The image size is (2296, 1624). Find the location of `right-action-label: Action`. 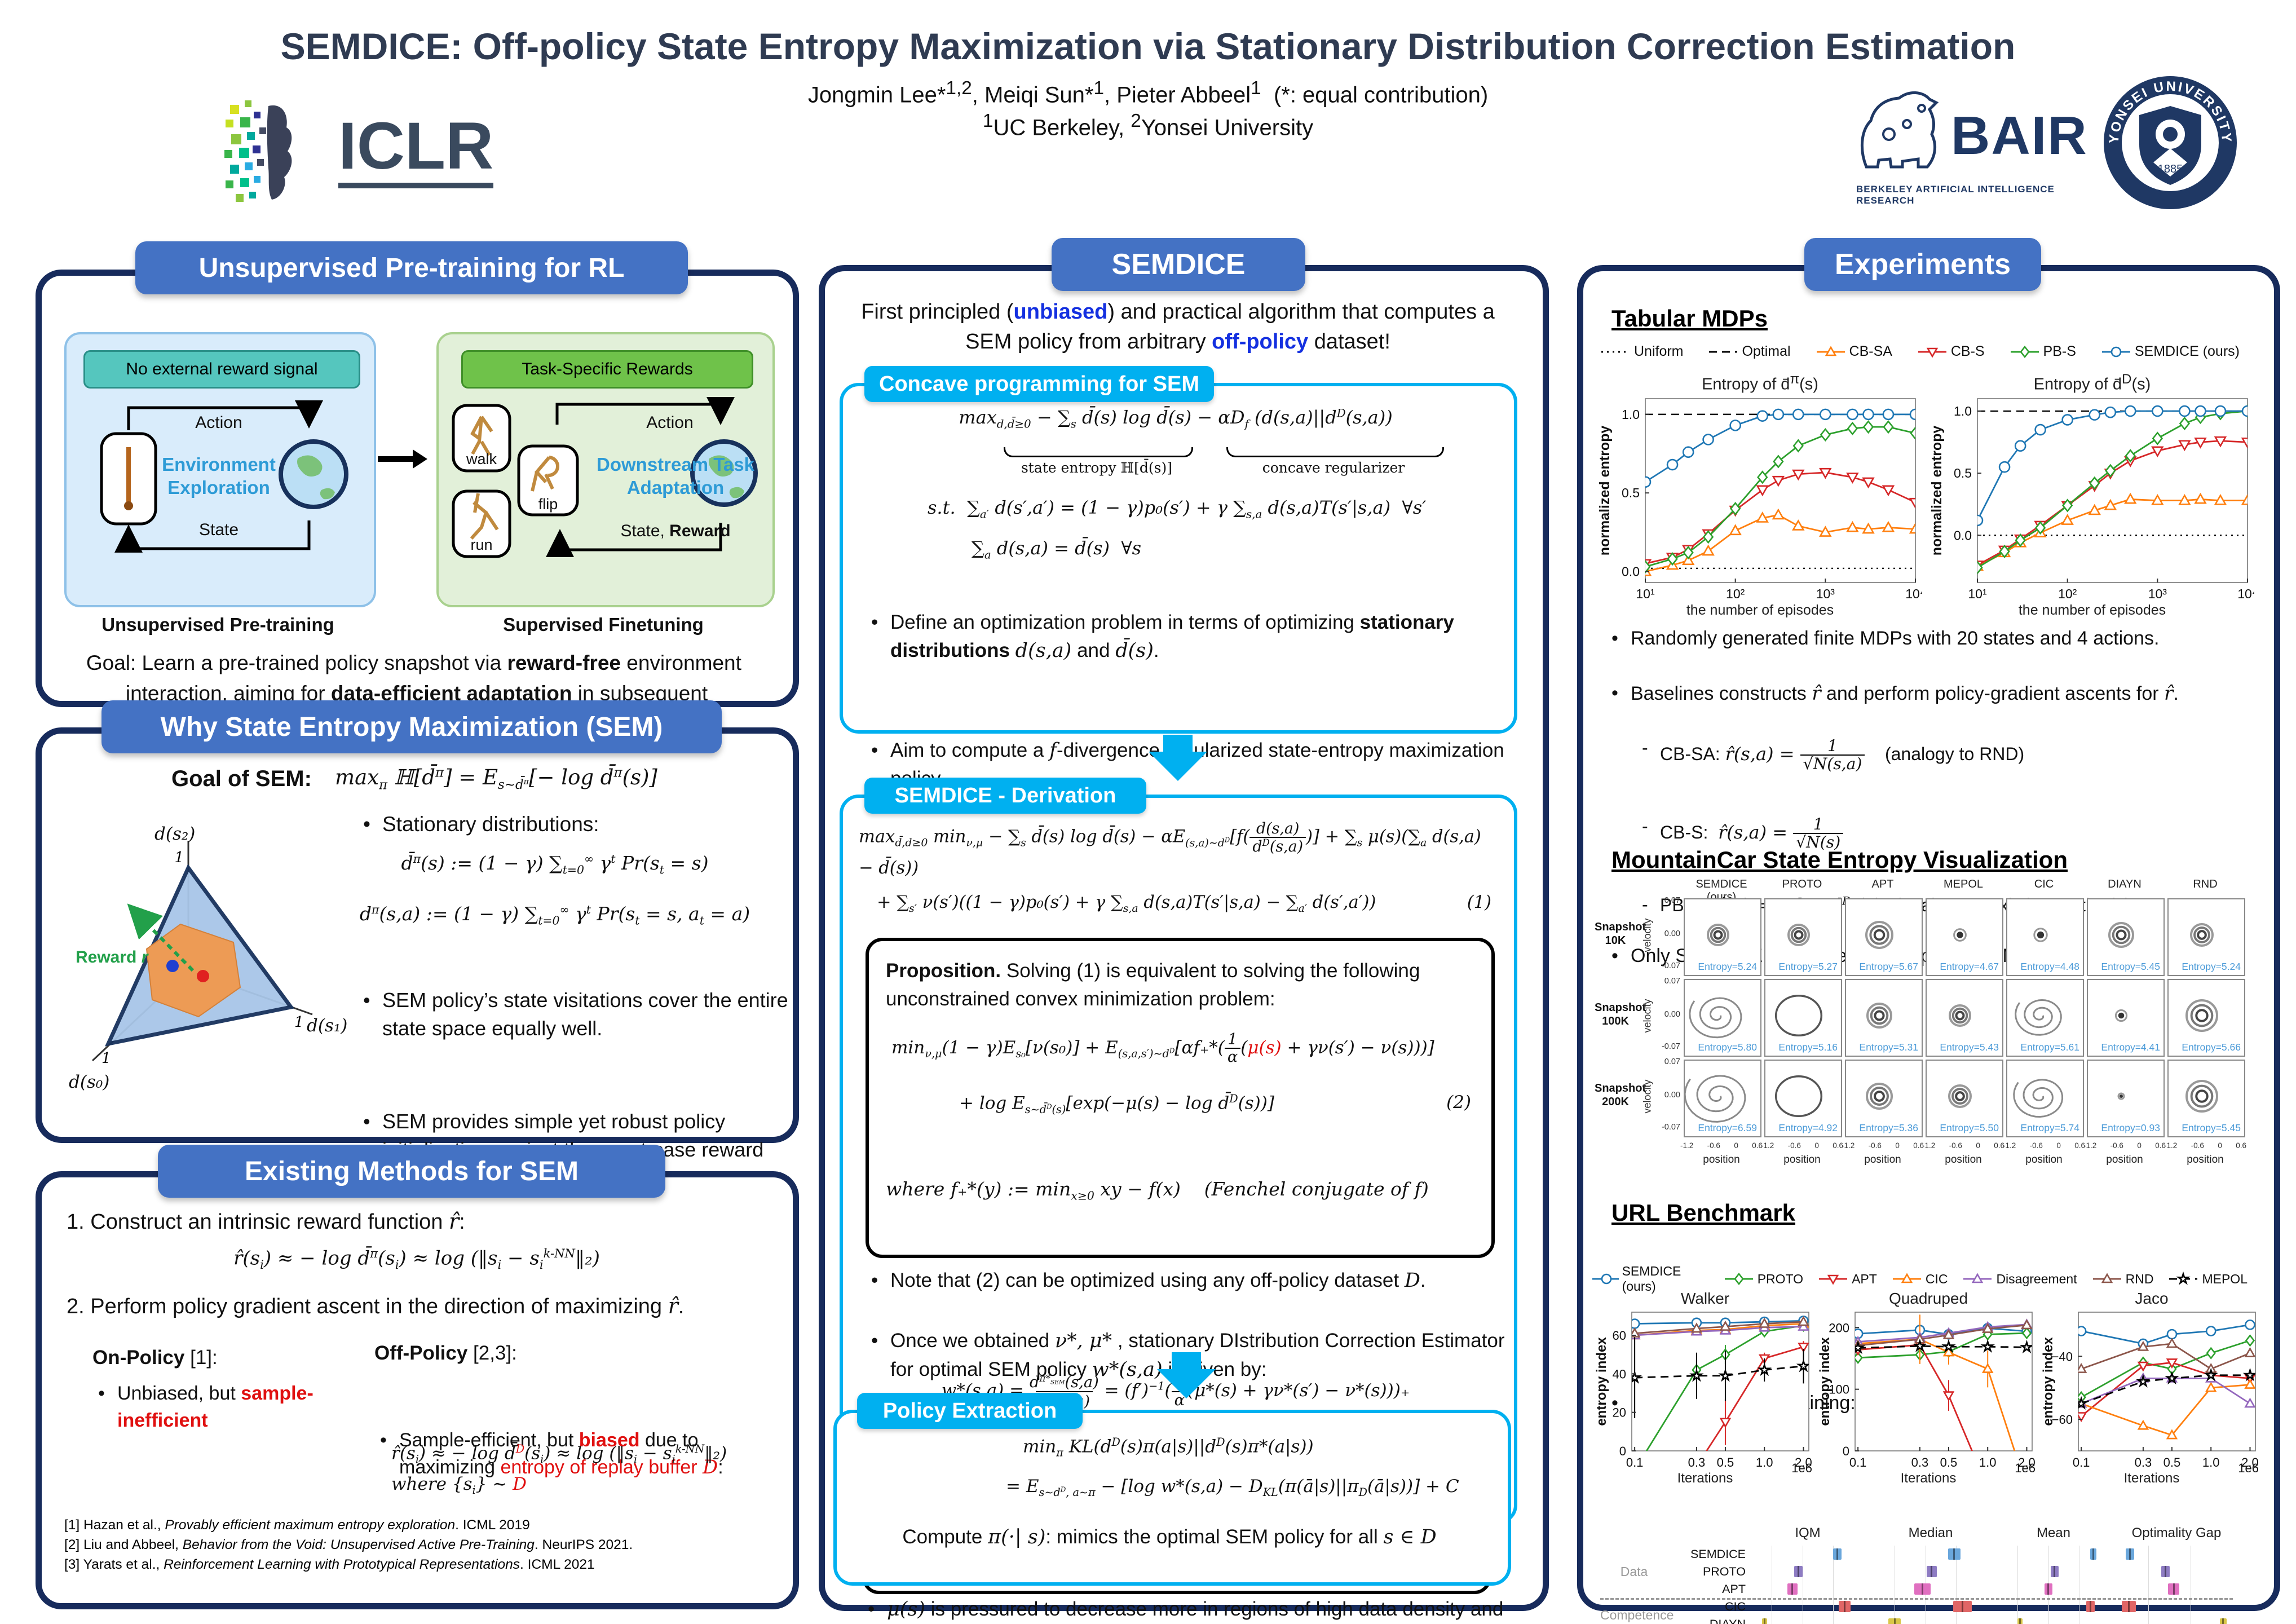

right-action-label: Action is located at coordinates (670, 422).